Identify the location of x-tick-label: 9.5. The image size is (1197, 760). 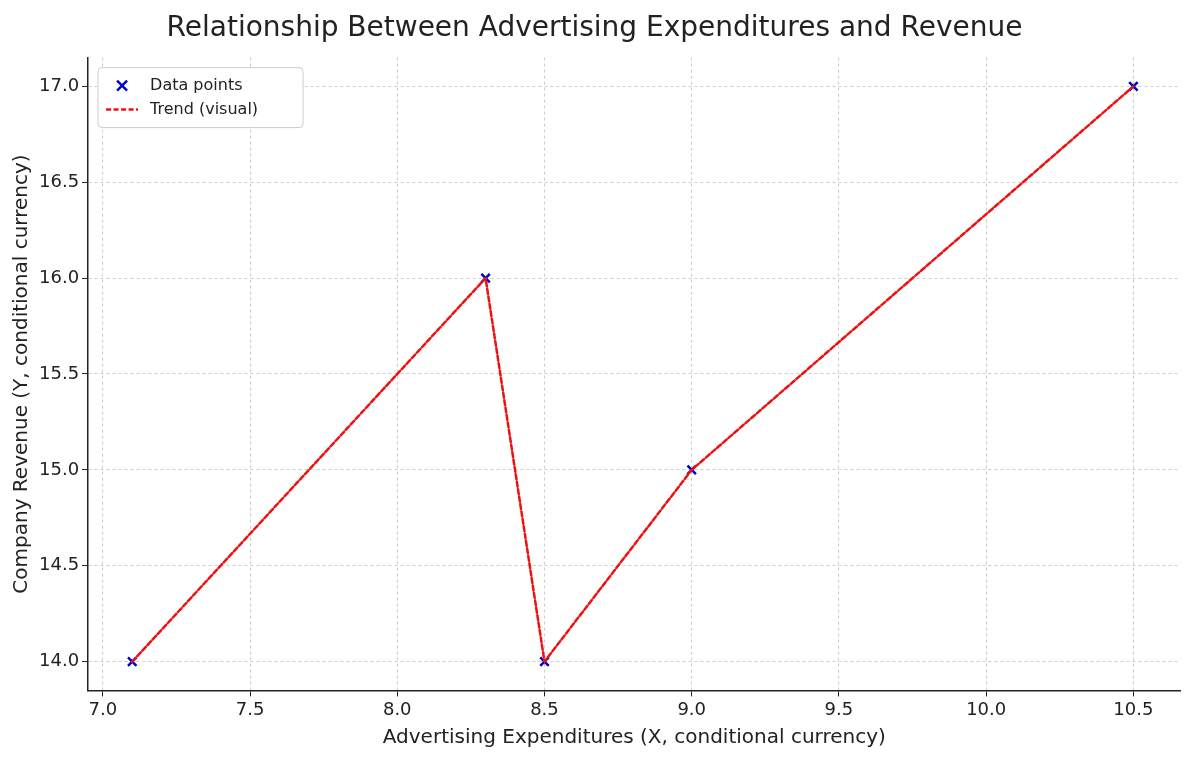
(839, 708).